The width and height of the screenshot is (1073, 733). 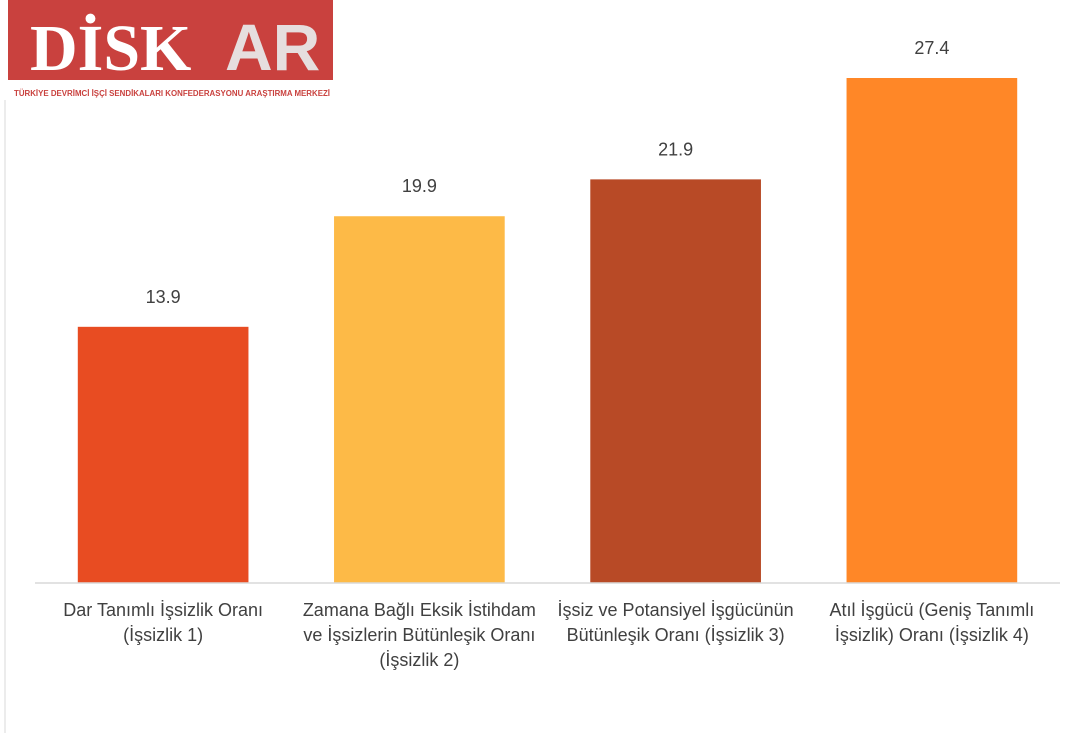 What do you see at coordinates (163, 622) in the screenshot?
I see `x-tick-label: Dar Tanımlı İşsizlik Oranı (İşsizlik 1)` at bounding box center [163, 622].